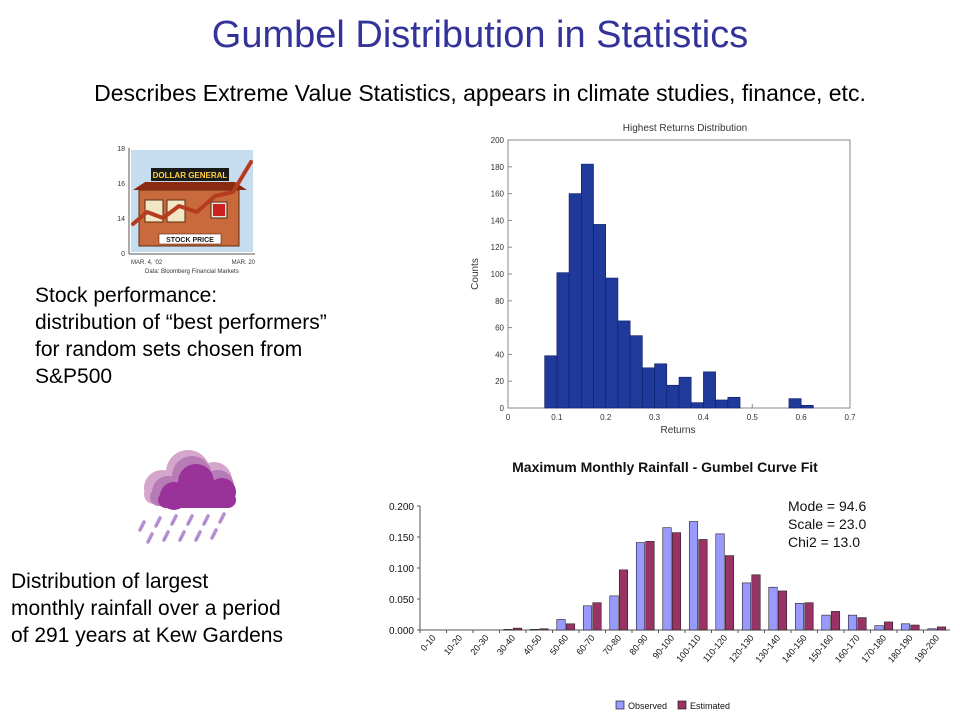  What do you see at coordinates (802, 417) in the screenshot?
I see `returns-x-tick-label: 0.6` at bounding box center [802, 417].